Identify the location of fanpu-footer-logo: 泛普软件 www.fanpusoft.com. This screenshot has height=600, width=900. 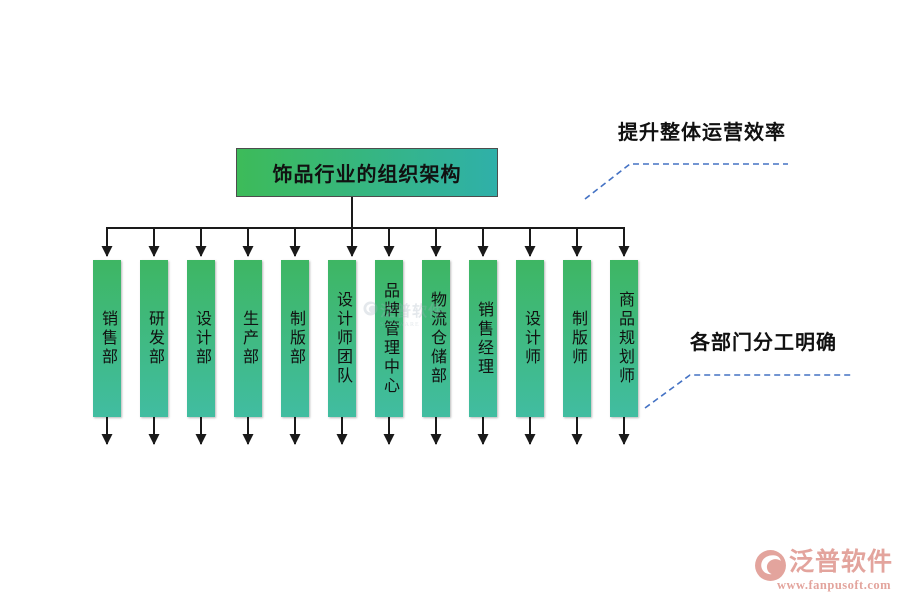
(823, 571).